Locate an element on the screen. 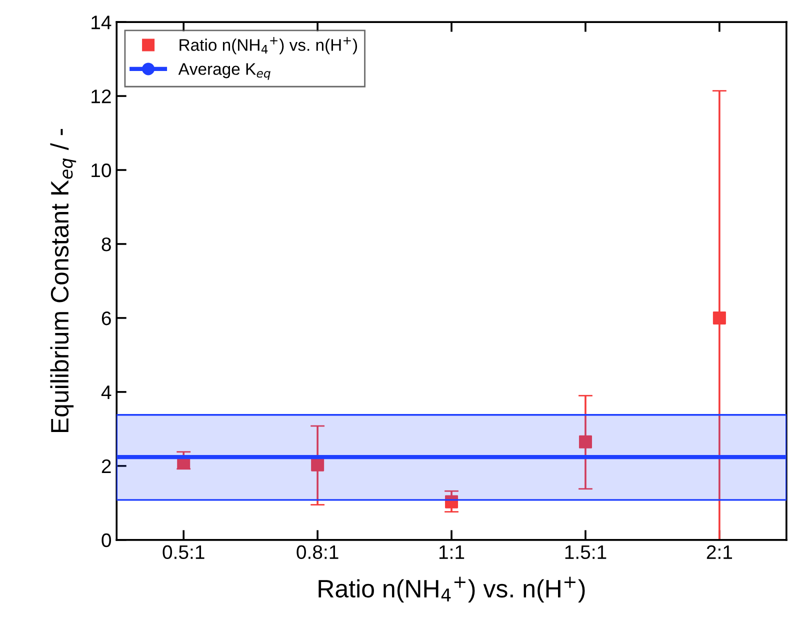  y-tick-label: 14 is located at coordinates (102, 23).